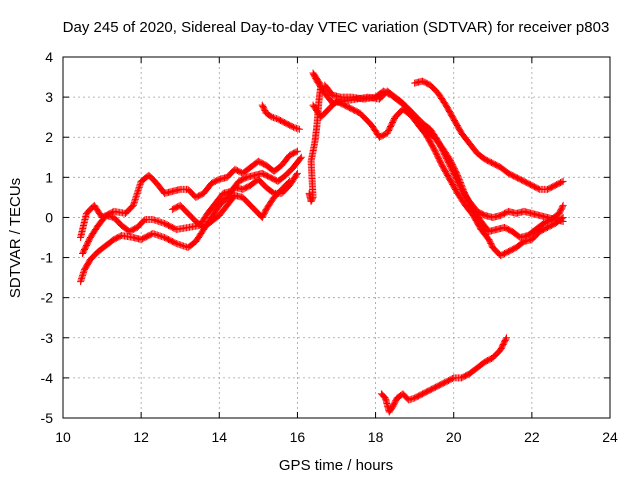 The image size is (640, 480). Describe the element at coordinates (610, 437) in the screenshot. I see `x-tick-label: 24` at that location.